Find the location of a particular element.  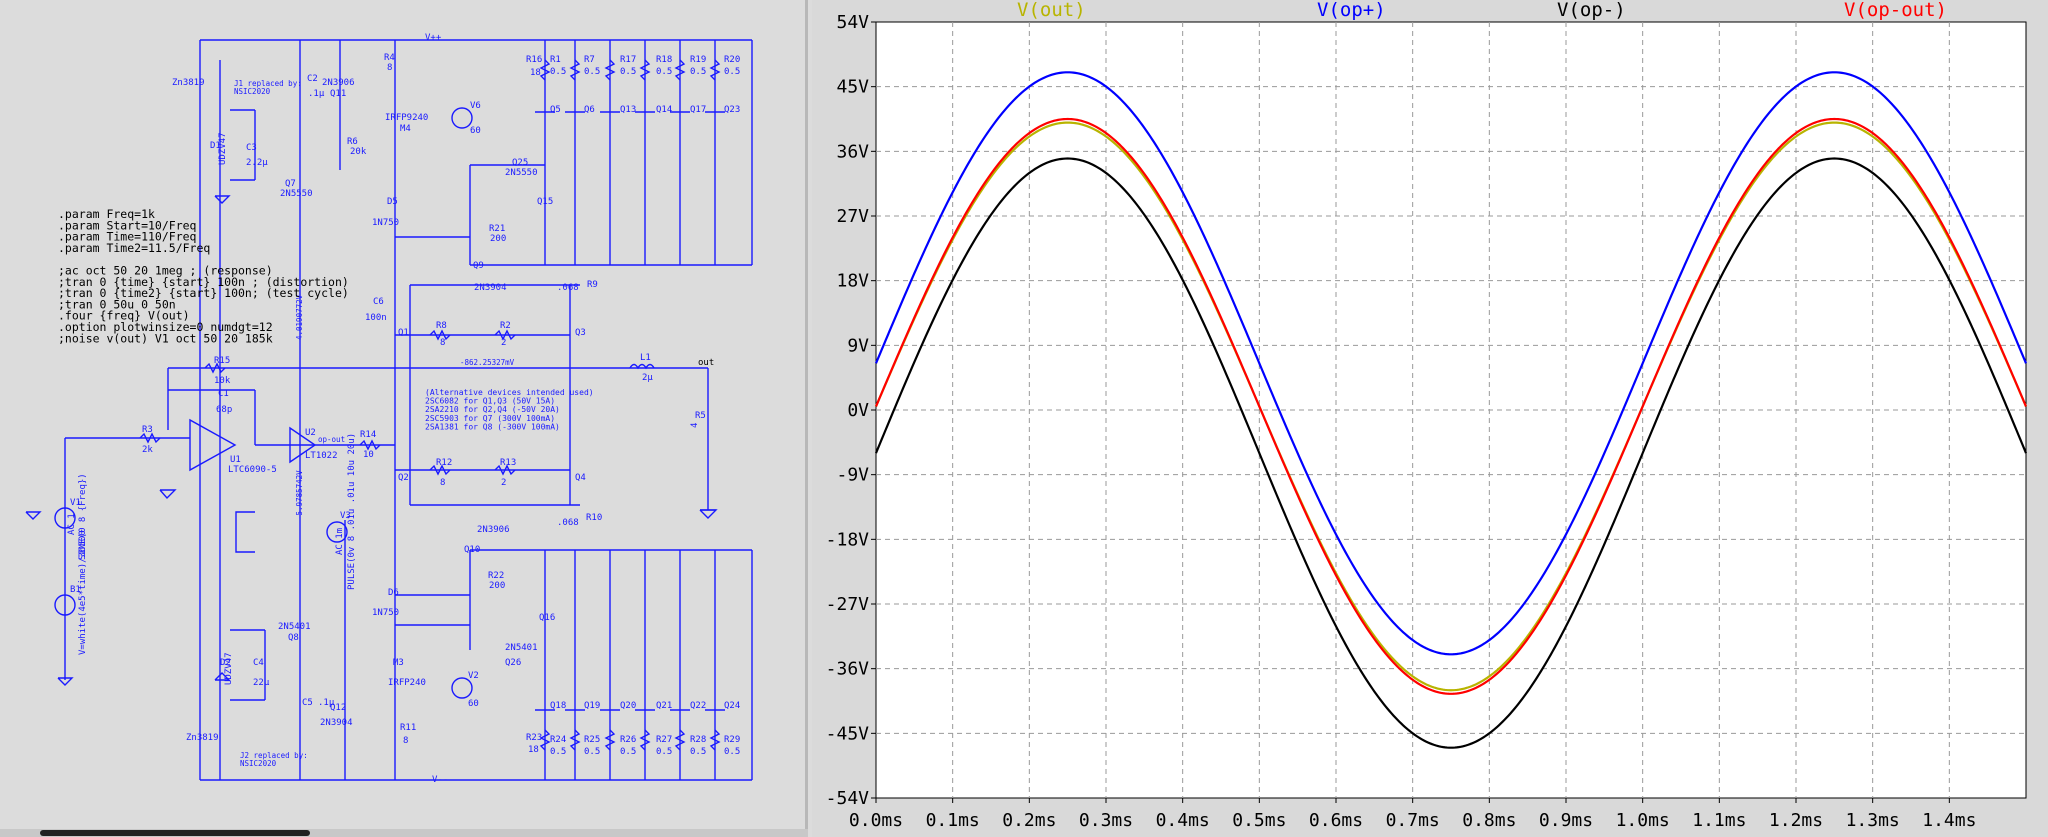

label-r10: R10 is located at coordinates (594, 518).